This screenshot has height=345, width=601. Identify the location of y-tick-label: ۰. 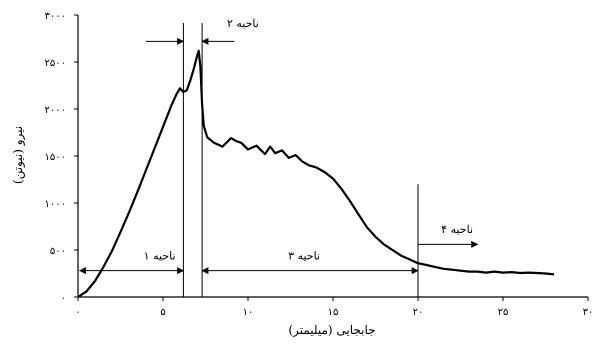
(63, 298).